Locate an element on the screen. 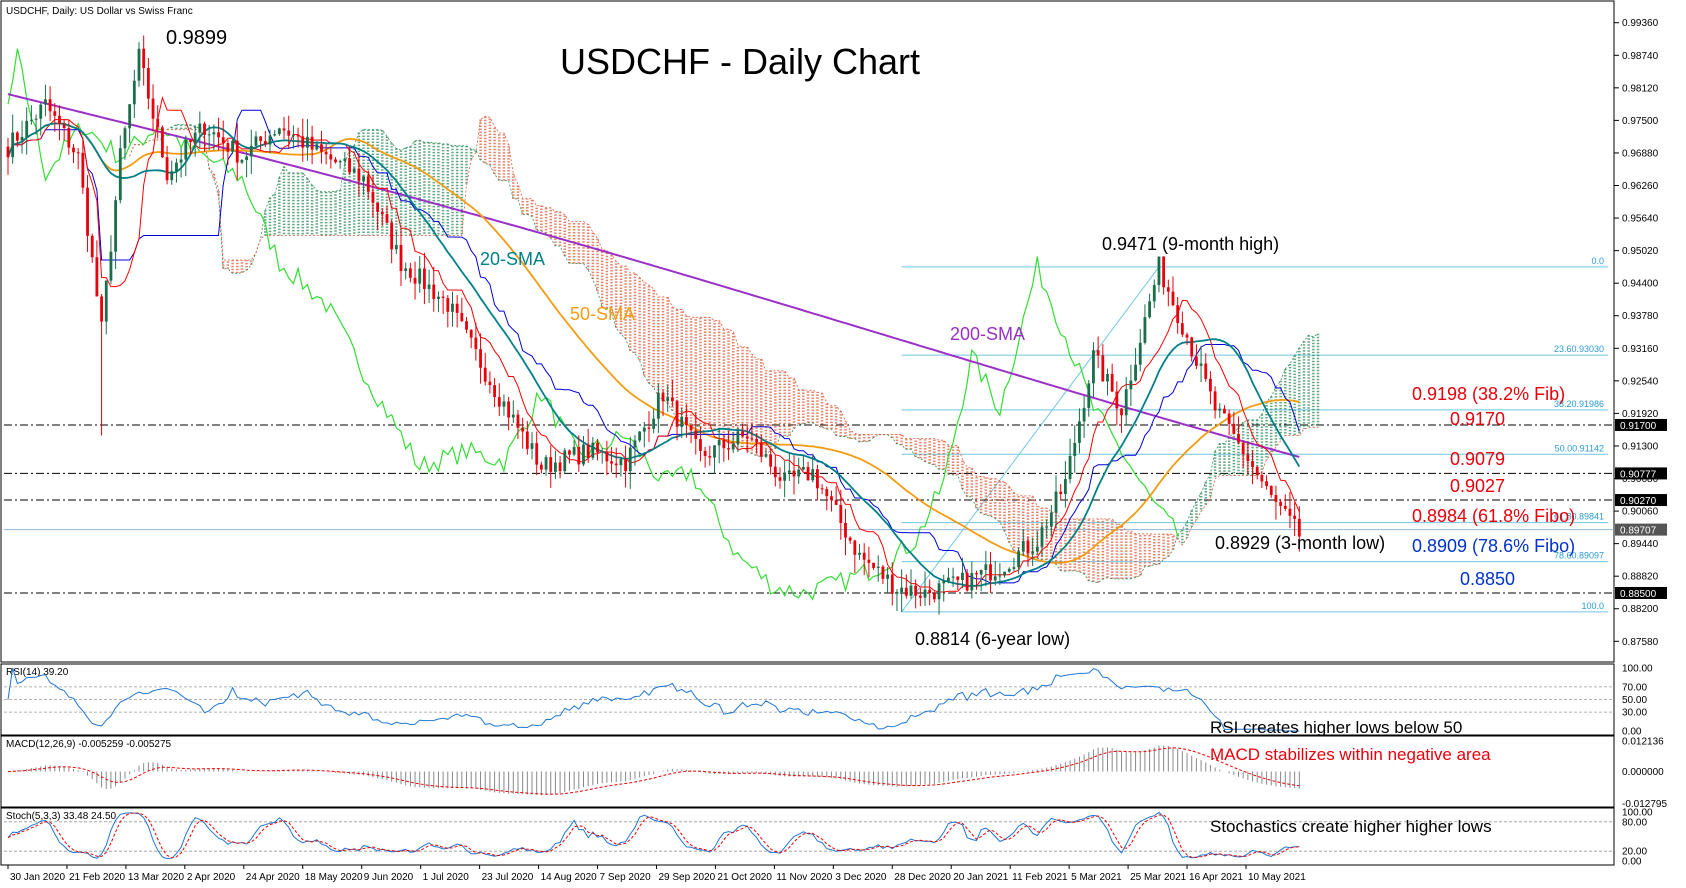 This screenshot has width=1686, height=888. annotation-6-year-low: 0.8814 (6-year low) is located at coordinates (992, 639).